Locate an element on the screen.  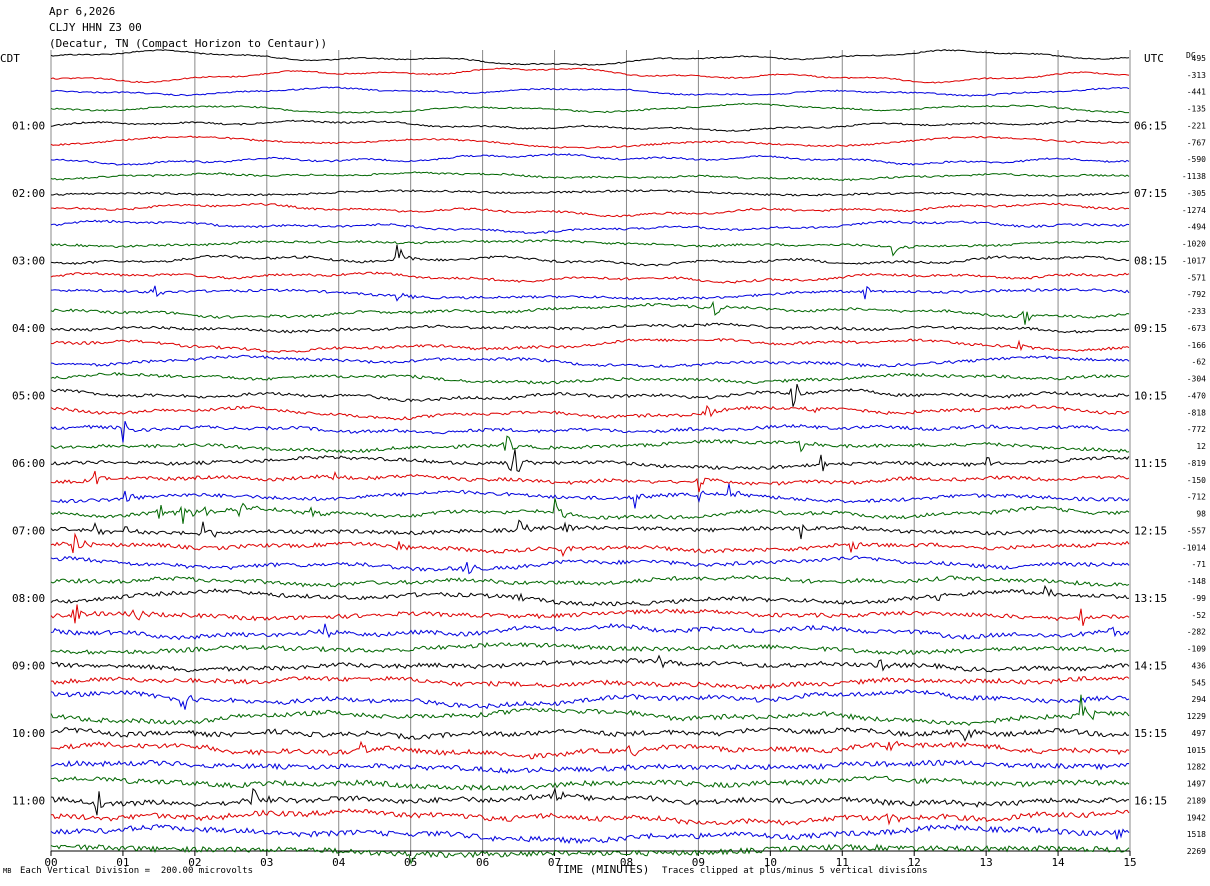
dc-offset-label: 2269 is located at coordinates (1196, 851).